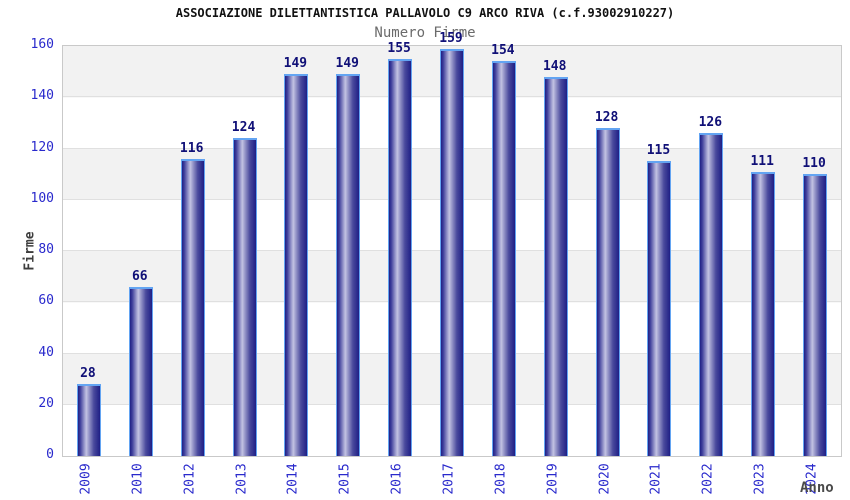 The image size is (850, 500). Describe the element at coordinates (449, 479) in the screenshot. I see `x-tick-2017: 2017` at that location.